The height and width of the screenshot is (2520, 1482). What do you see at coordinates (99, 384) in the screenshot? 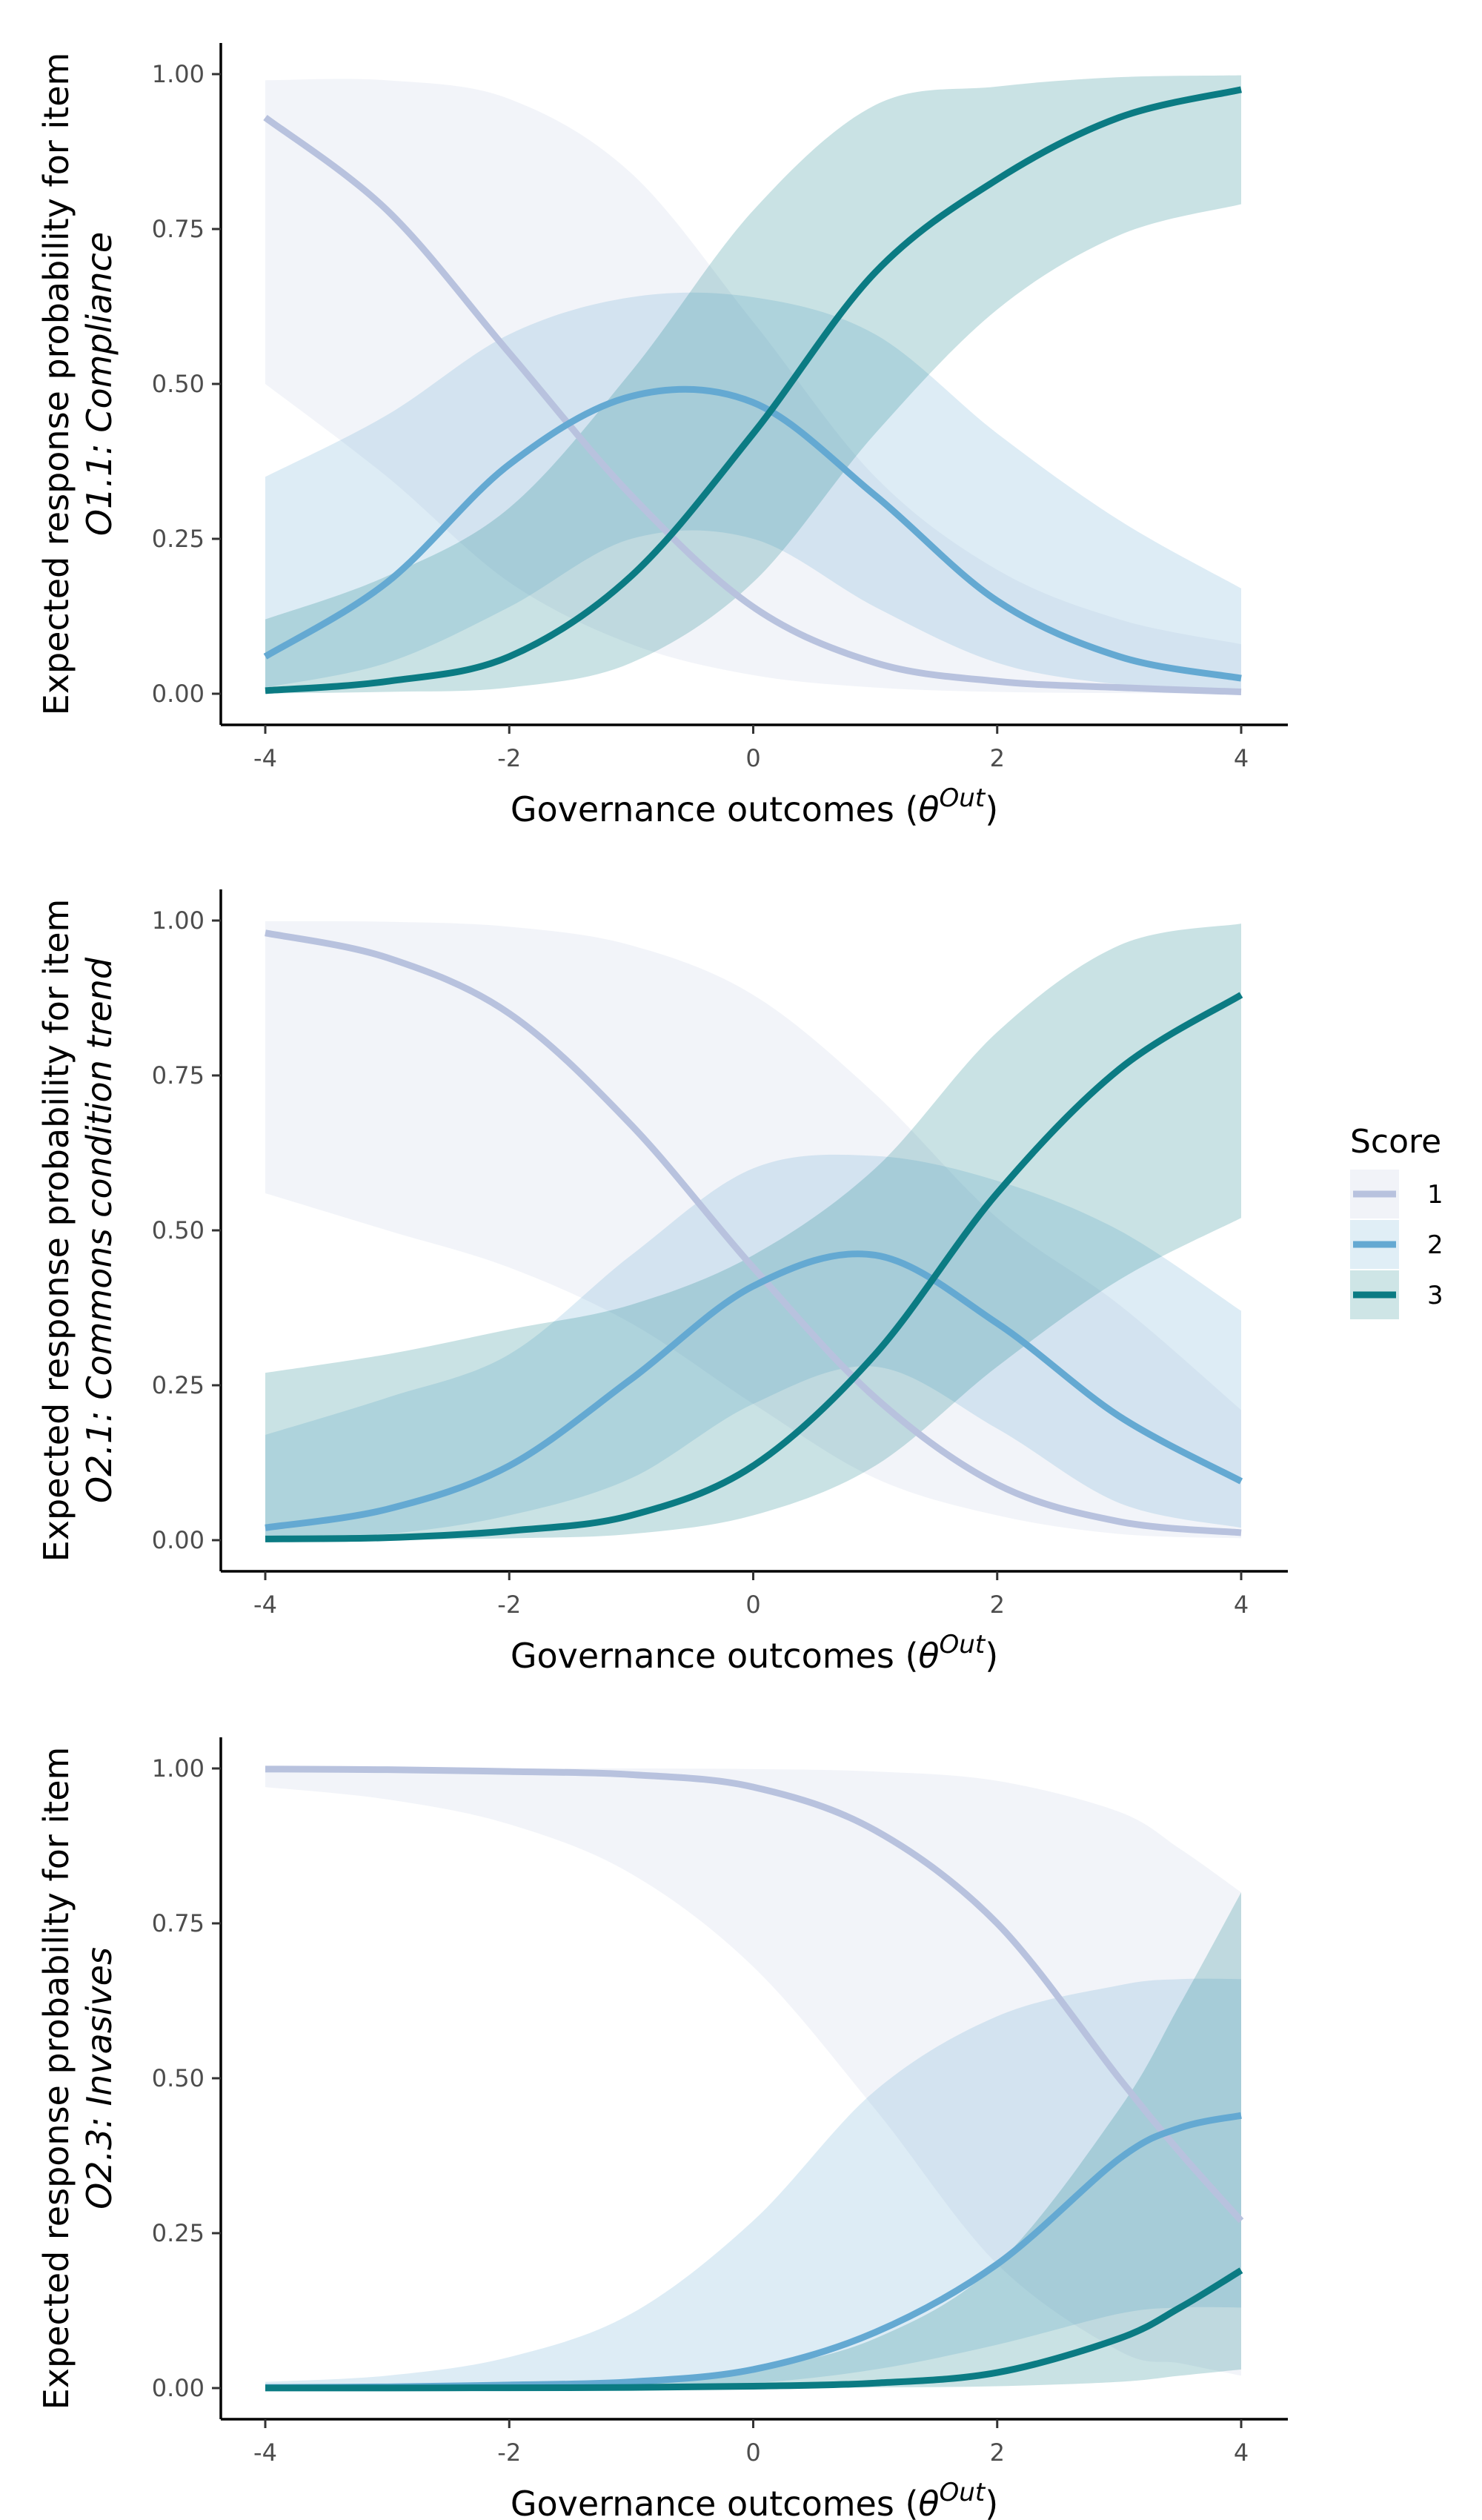
I see `y-axis-item-name: O1.1: Compliance` at bounding box center [99, 384].